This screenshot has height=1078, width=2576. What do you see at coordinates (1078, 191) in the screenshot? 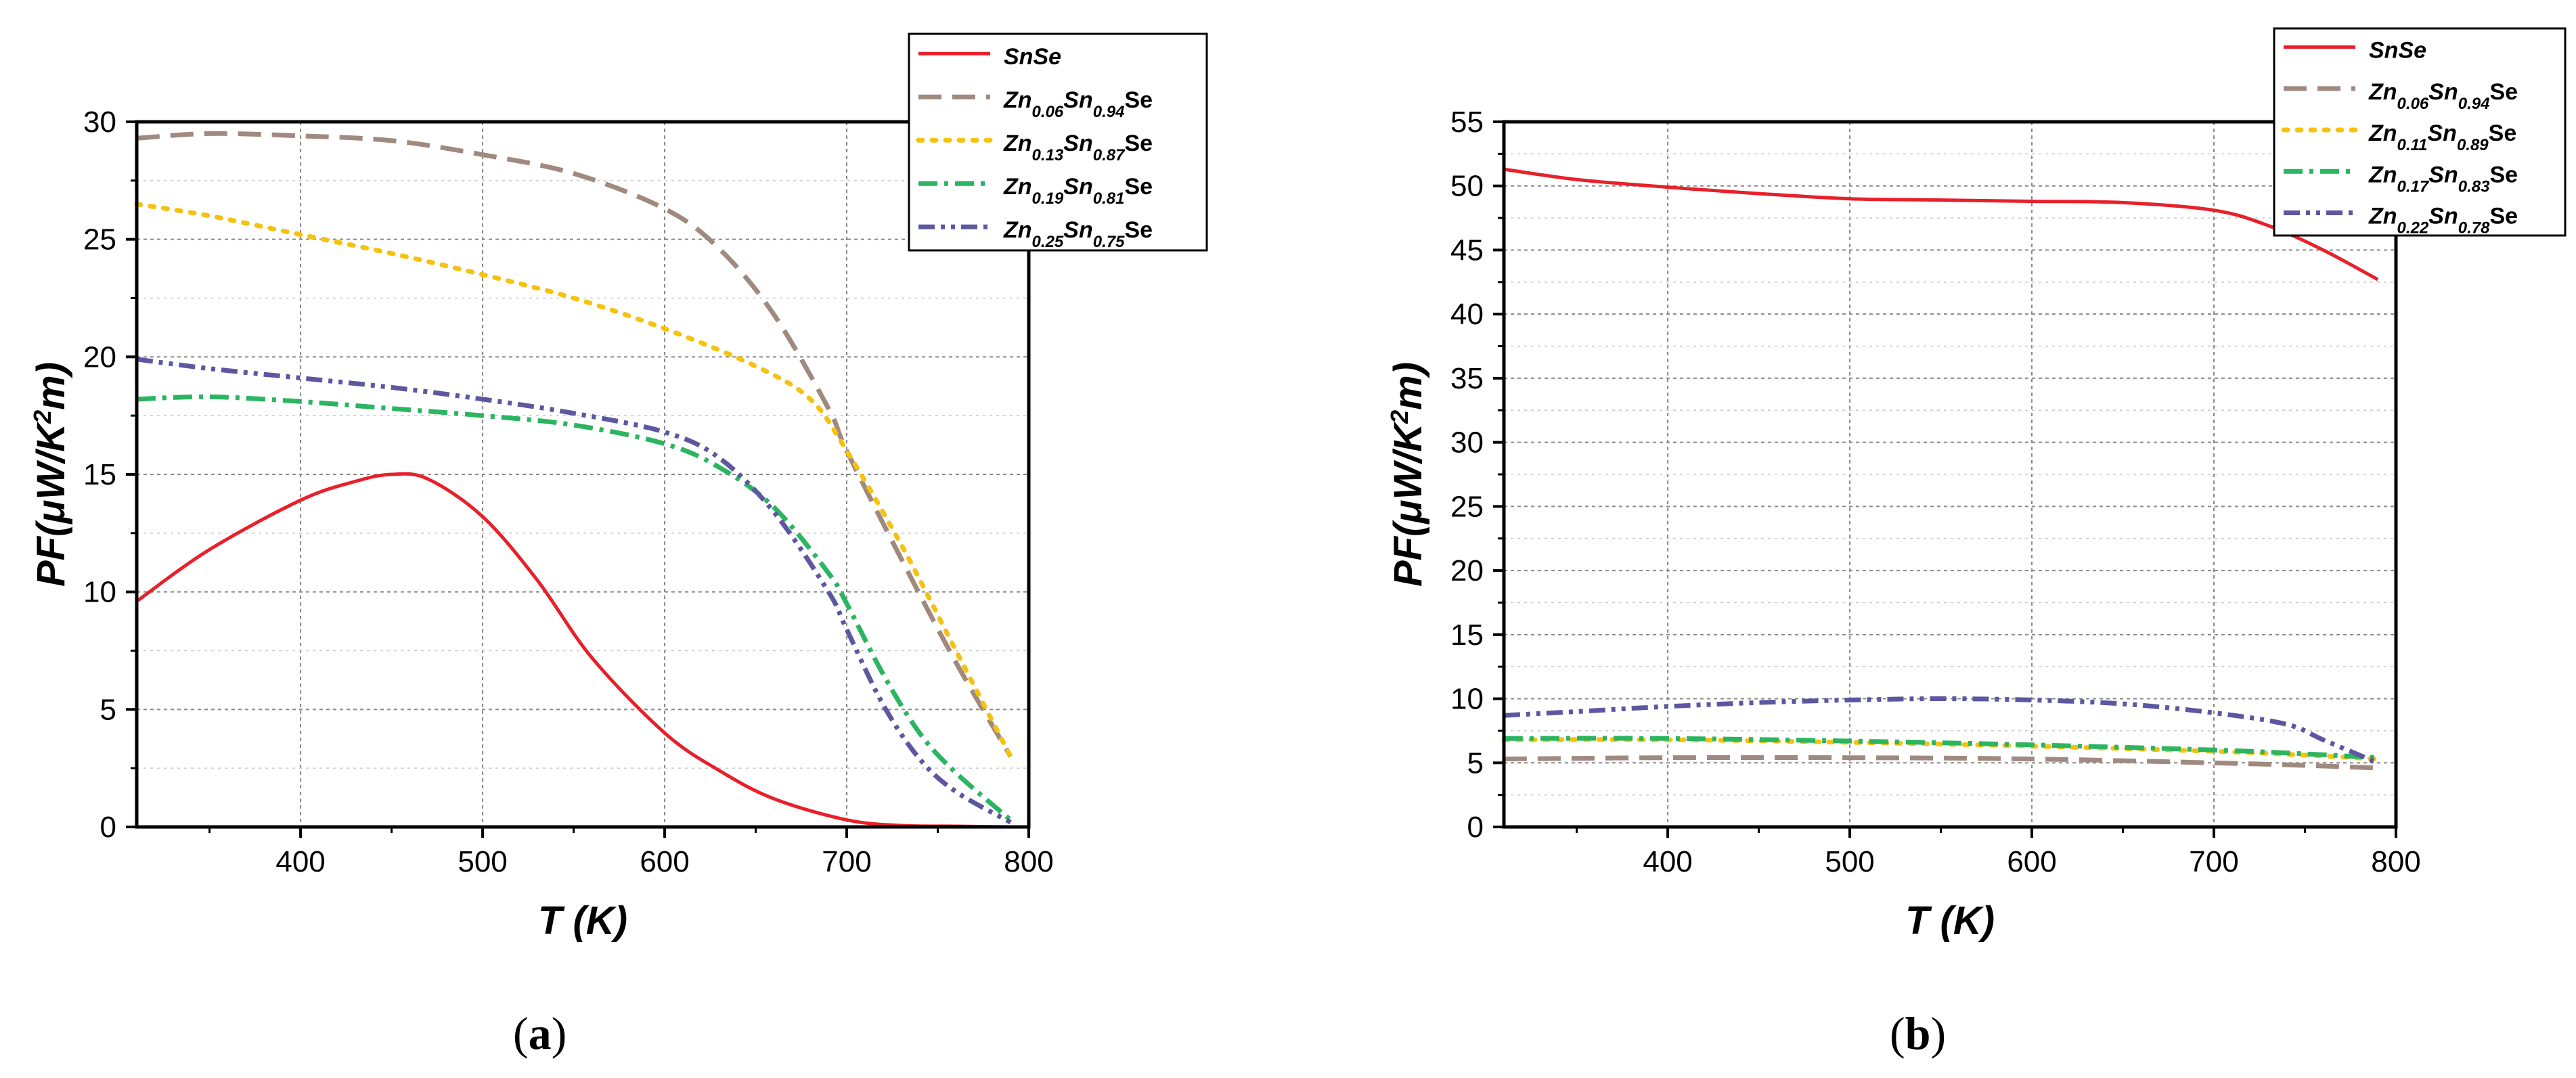
I see `legend-label-3: Zn0.19Sn0.81Se` at bounding box center [1078, 191].